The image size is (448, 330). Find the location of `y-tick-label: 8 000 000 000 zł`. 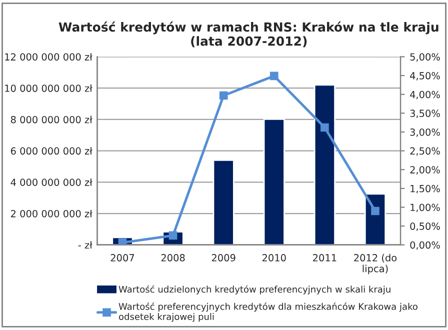

y-tick-label: 8 000 000 000 zł is located at coordinates (51, 120).